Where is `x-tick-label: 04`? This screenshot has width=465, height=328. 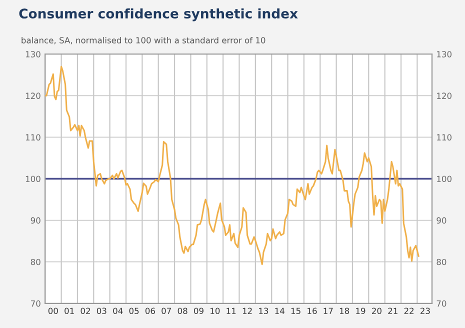 x-tick-label: 04 is located at coordinates (118, 311).